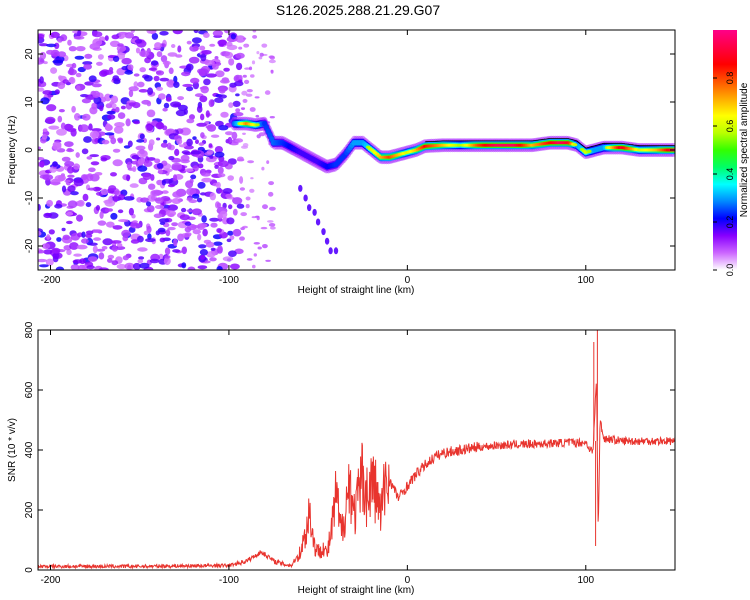 This screenshot has width=750, height=600. Describe the element at coordinates (575, 145) in the screenshot. I see `ridge-core` at that location.